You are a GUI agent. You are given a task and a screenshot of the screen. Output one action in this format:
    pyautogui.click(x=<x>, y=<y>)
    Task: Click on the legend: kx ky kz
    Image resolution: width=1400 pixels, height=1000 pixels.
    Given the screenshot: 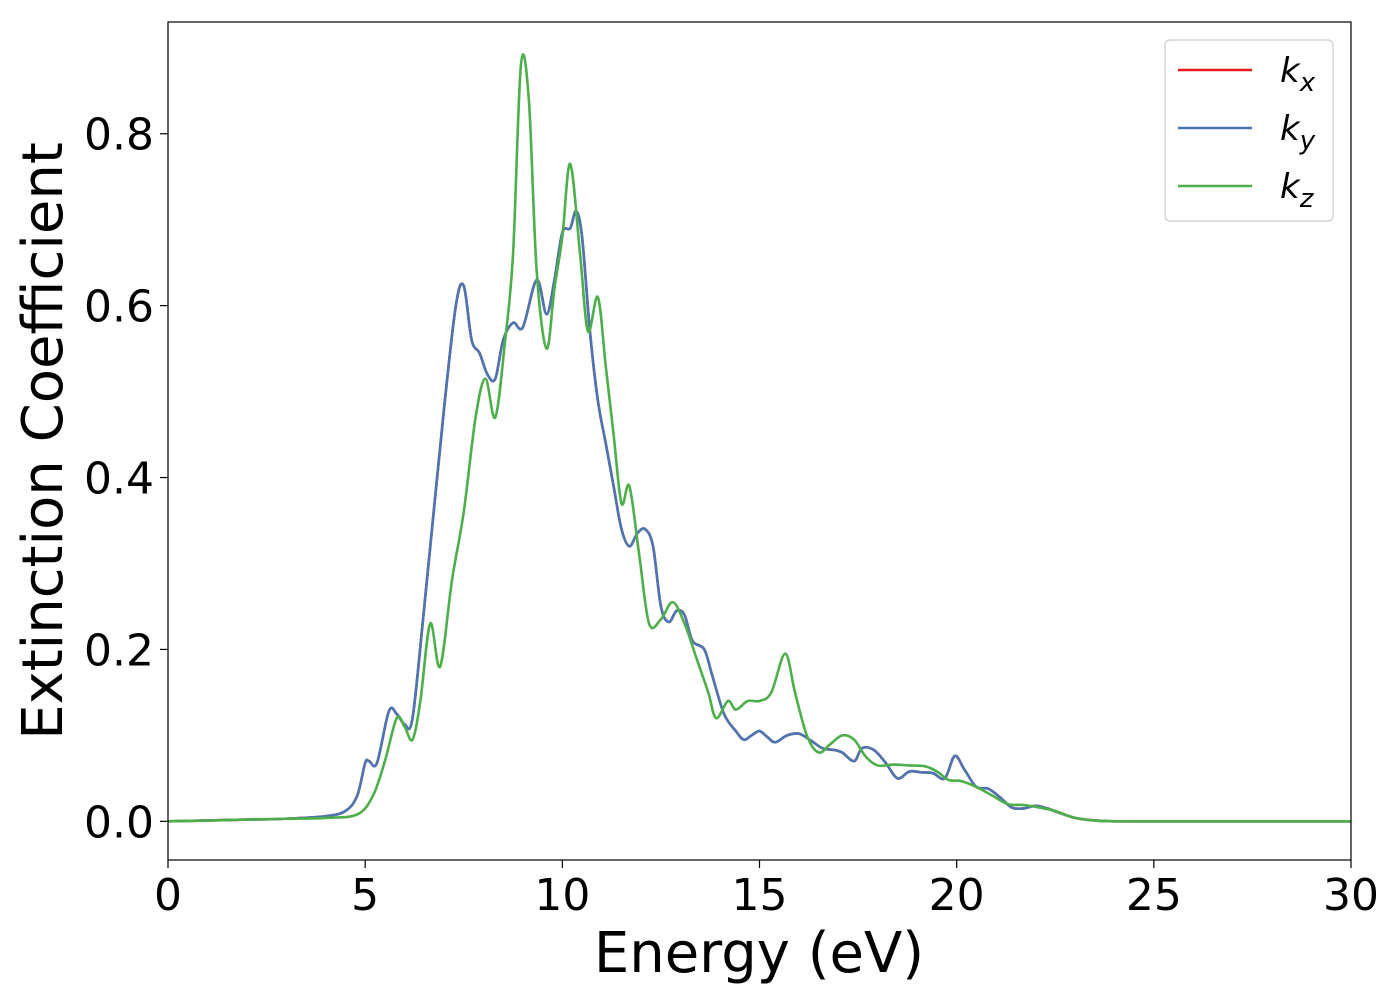 What is the action you would take?
    pyautogui.click(x=1249, y=130)
    